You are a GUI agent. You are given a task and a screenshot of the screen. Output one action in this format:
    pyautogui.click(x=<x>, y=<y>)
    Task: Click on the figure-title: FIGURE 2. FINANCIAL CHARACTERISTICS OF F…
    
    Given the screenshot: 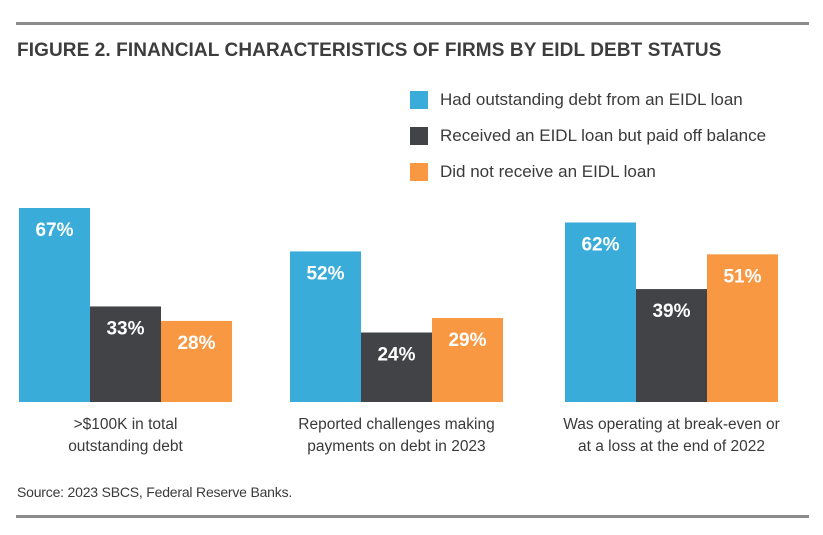 What is the action you would take?
    pyautogui.click(x=369, y=50)
    